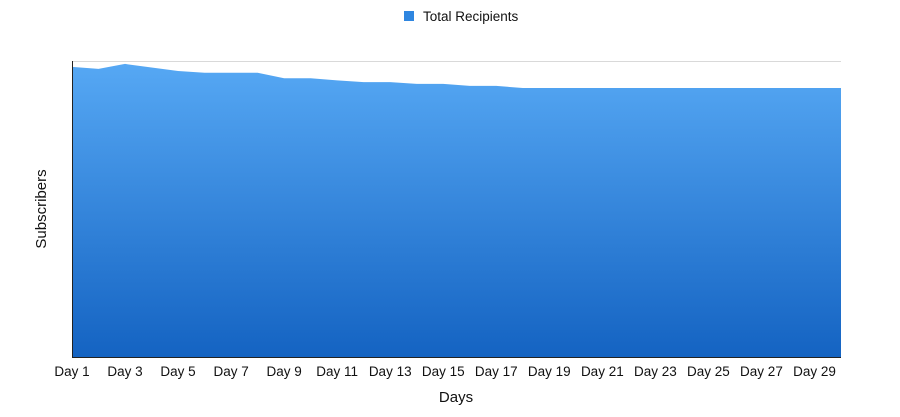  Describe the element at coordinates (41, 208) in the screenshot. I see `y-axis-title: Subscribers` at that location.